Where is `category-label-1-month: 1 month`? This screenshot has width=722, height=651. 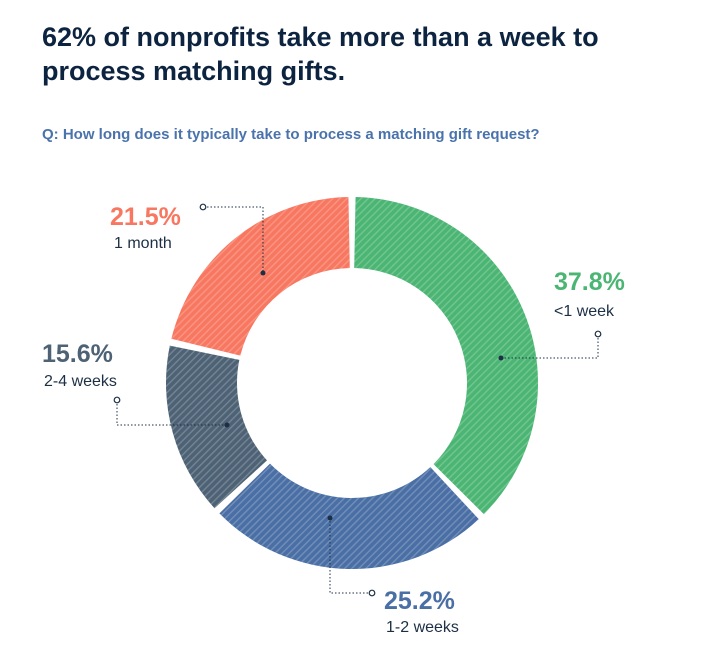
category-label-1-month: 1 month is located at coordinates (143, 243).